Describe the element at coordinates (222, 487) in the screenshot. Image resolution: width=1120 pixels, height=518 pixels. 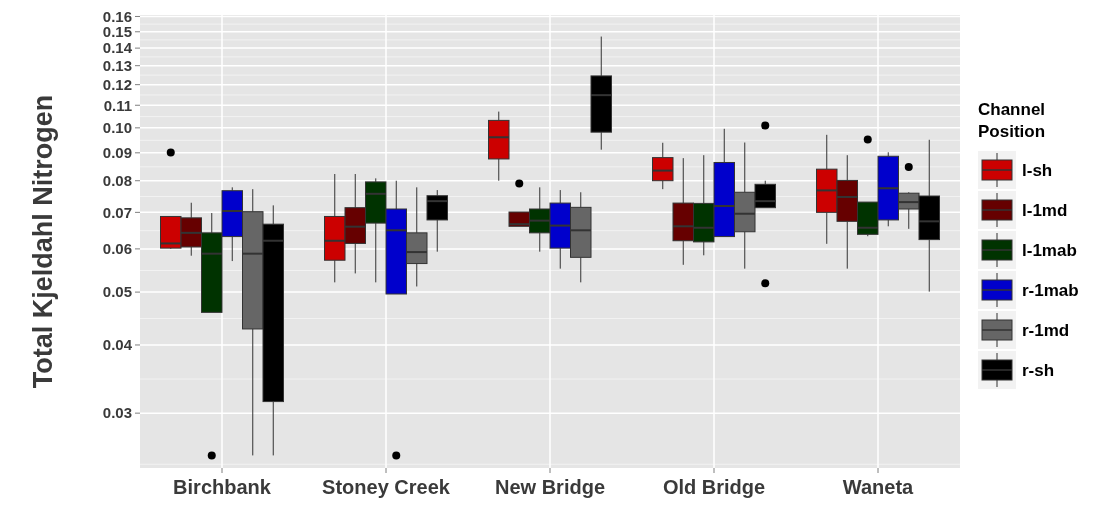
I see `x-tick-label: Birchbank` at that location.